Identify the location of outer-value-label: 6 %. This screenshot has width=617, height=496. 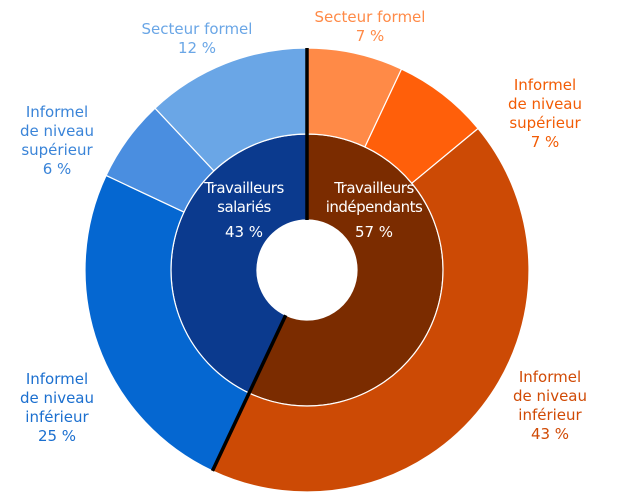
(57, 169).